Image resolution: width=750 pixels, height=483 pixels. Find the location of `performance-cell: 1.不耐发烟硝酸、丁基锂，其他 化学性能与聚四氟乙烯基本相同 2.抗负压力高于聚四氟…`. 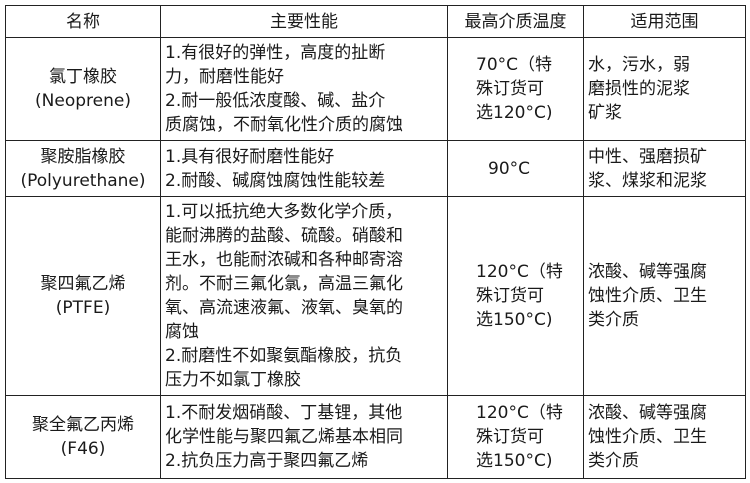

performance-cell: 1.不耐发烟硝酸、丁基锂，其他 化学性能与聚四氟乙烯基本相同 2.抗负压力高于聚四氟… is located at coordinates (304, 437).